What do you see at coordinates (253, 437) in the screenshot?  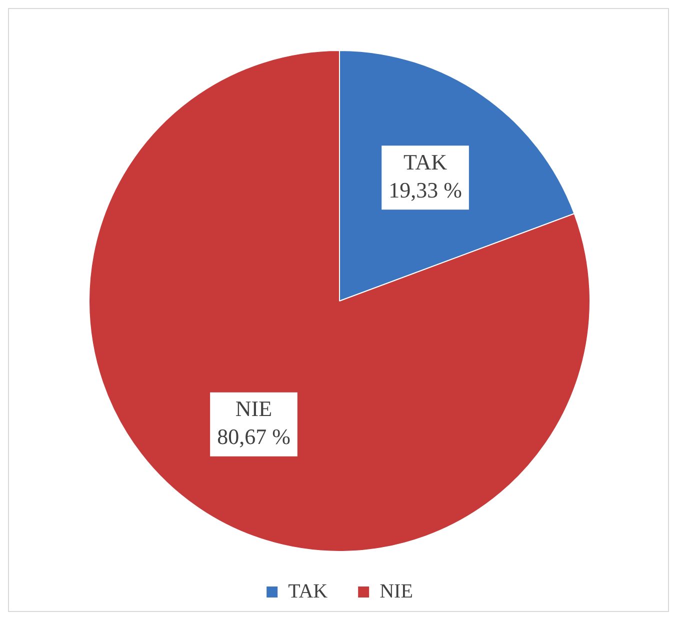 I see `data-label: 80,67 %` at bounding box center [253, 437].